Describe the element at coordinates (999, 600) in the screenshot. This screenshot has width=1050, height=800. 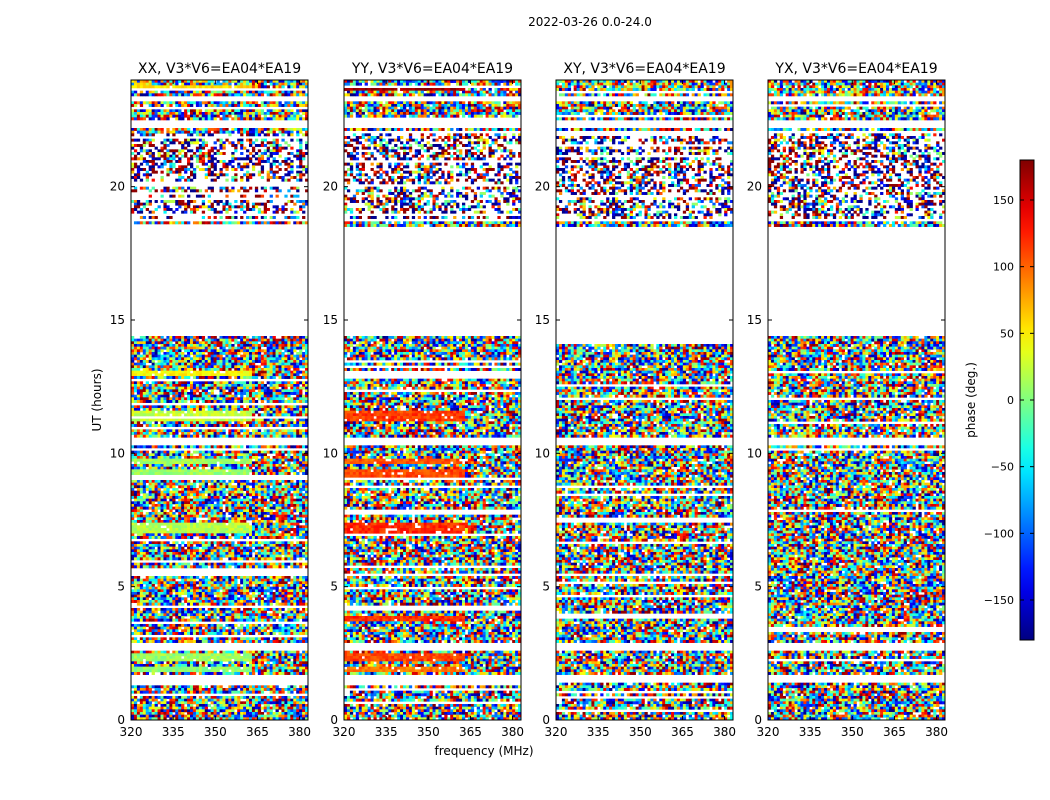
I see `colorbar-tick-label: −150` at that location.